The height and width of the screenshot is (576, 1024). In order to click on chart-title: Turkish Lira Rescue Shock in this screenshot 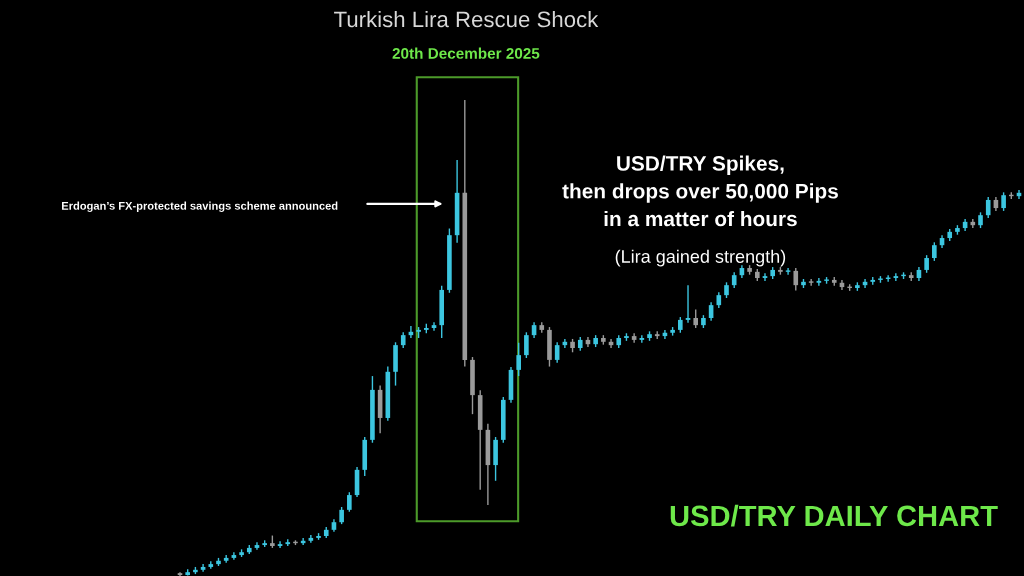, I will do `click(466, 19)`.